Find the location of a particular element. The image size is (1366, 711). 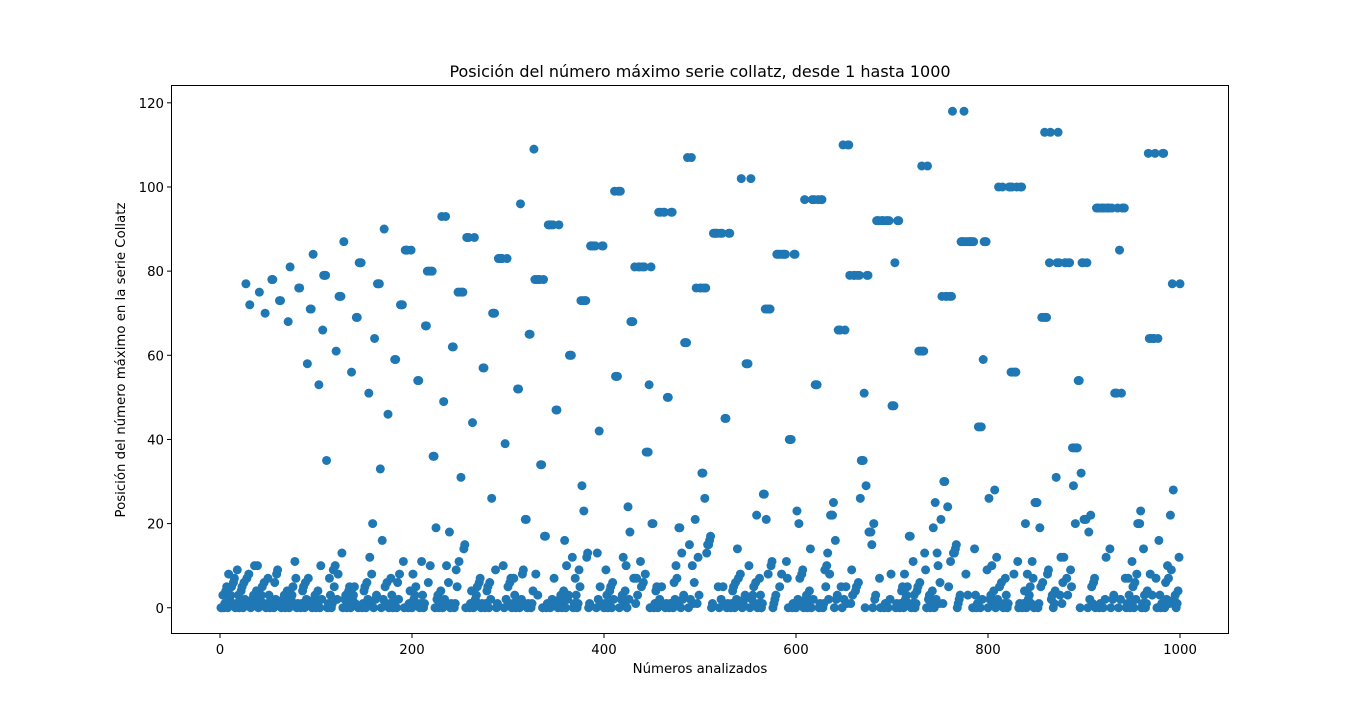

x-tick-label: 200 is located at coordinates (411, 650).